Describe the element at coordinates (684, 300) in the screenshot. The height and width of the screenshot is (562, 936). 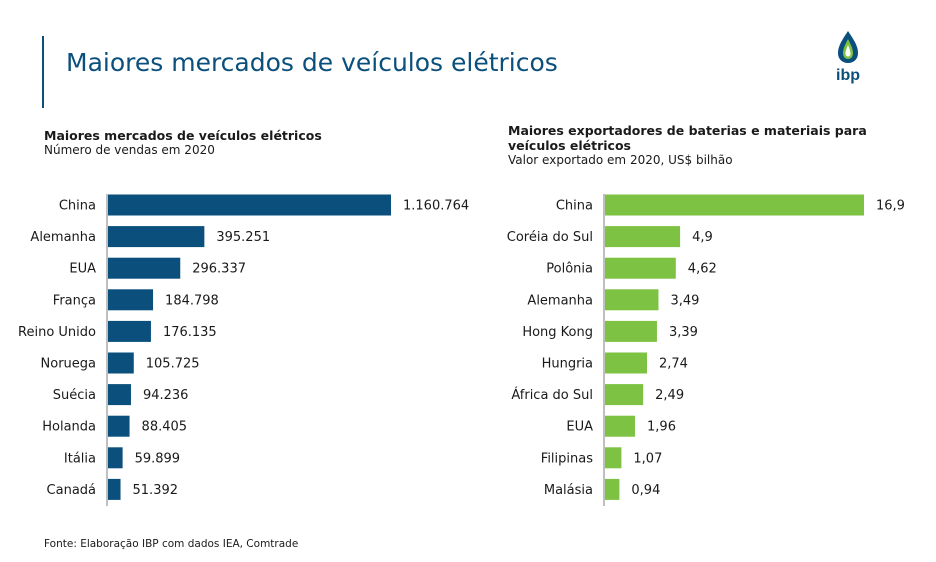
I see `right-chart-value-label: 3,49` at that location.